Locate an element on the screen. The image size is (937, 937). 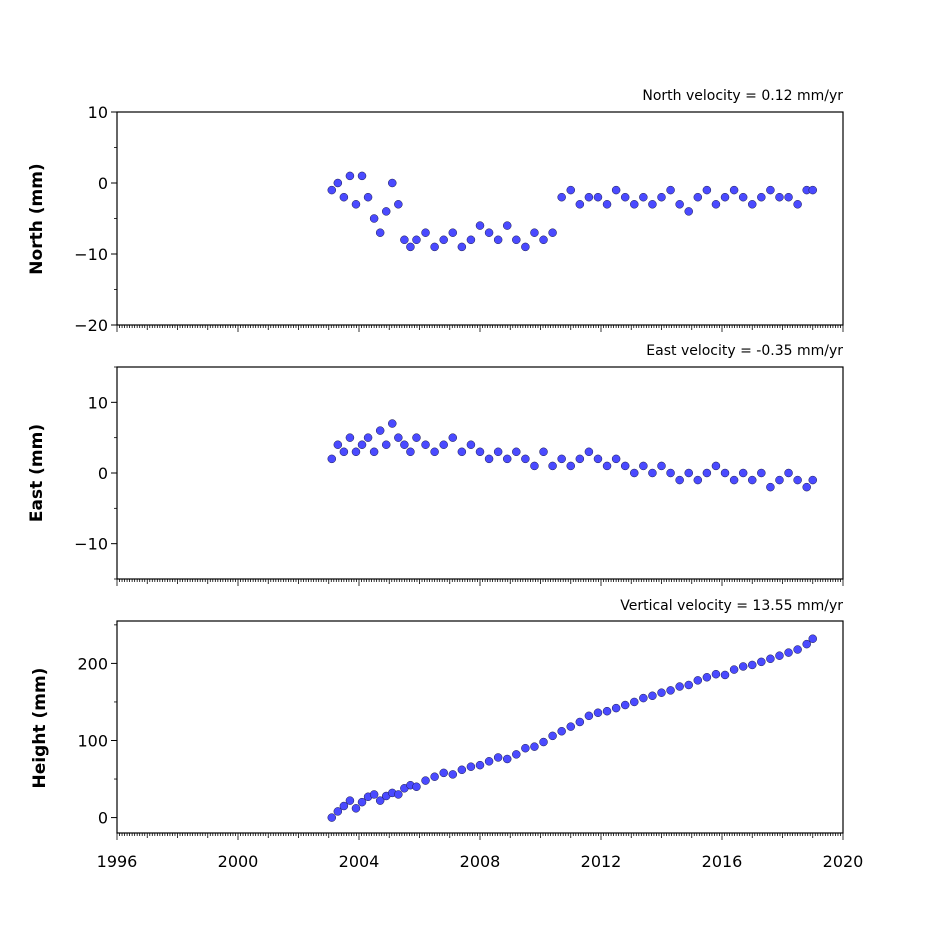
x-ticks-north is located at coordinates (480, 328).